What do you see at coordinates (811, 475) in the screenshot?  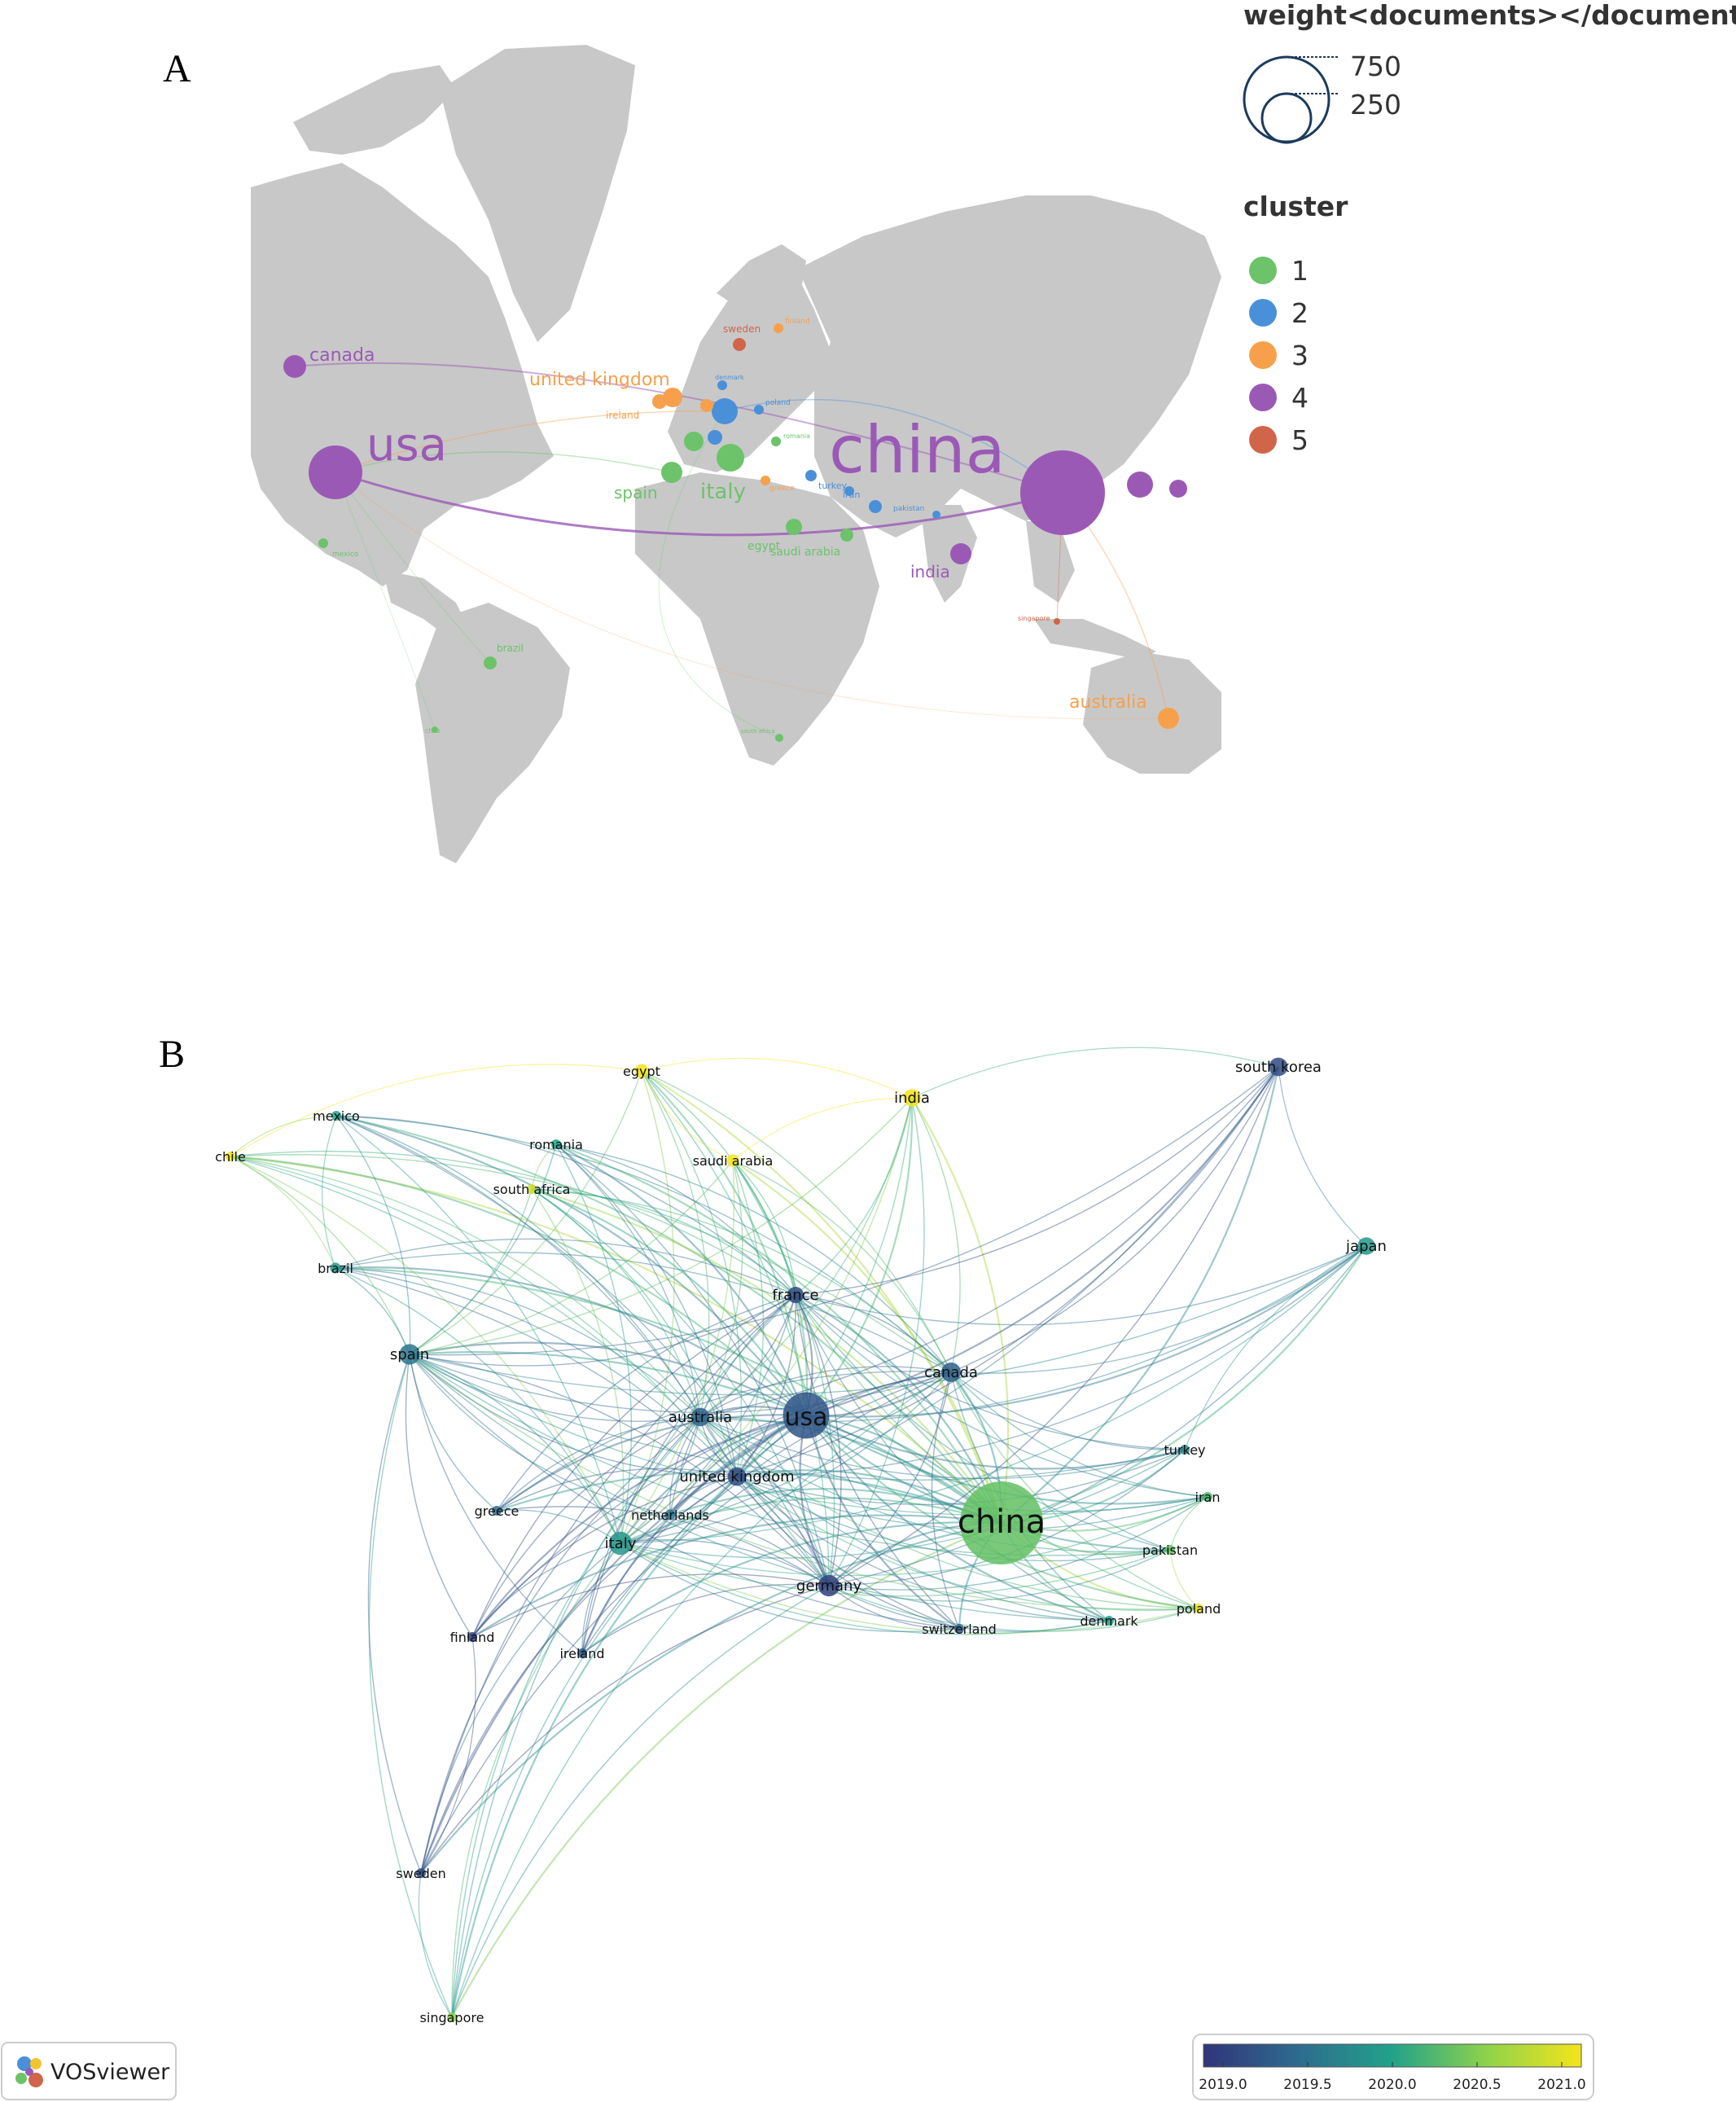 I see `map-node-turkey` at bounding box center [811, 475].